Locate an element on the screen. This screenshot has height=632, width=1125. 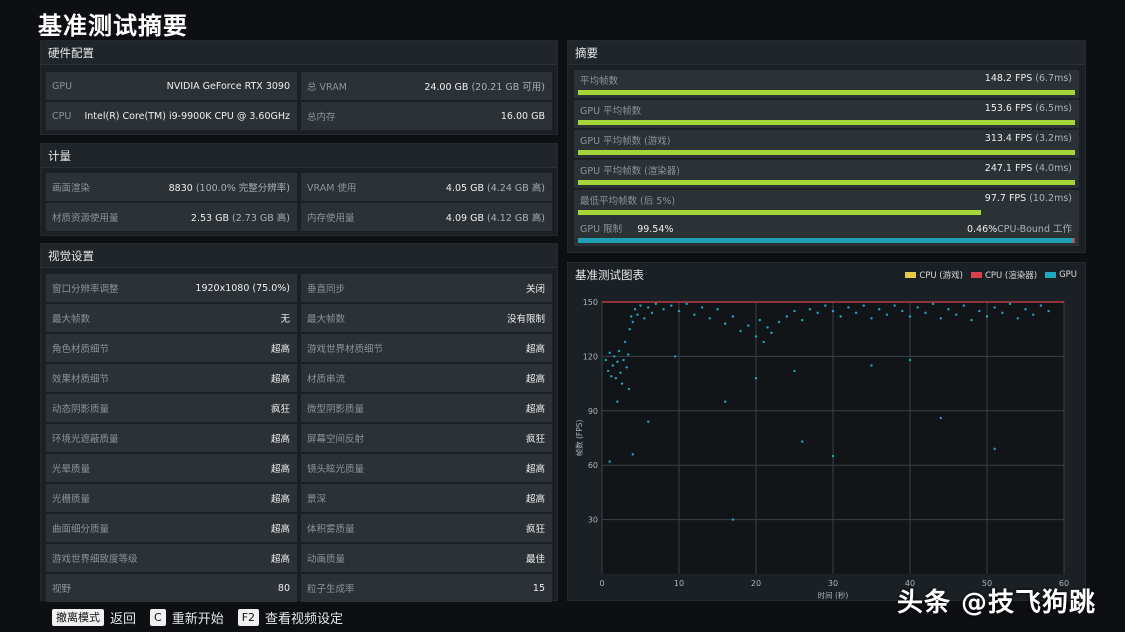
visual-setting-row: 游戏世界细致度等级 超高 is located at coordinates (171, 558).